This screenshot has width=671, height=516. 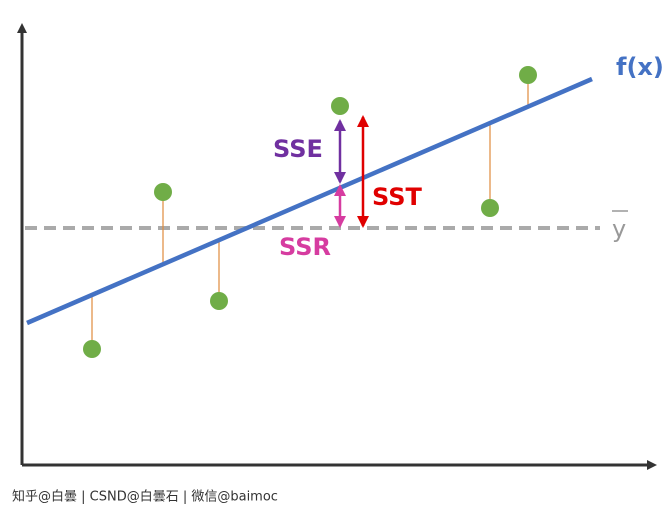 What do you see at coordinates (298, 149) in the screenshot?
I see `sse-label: SSE` at bounding box center [298, 149].